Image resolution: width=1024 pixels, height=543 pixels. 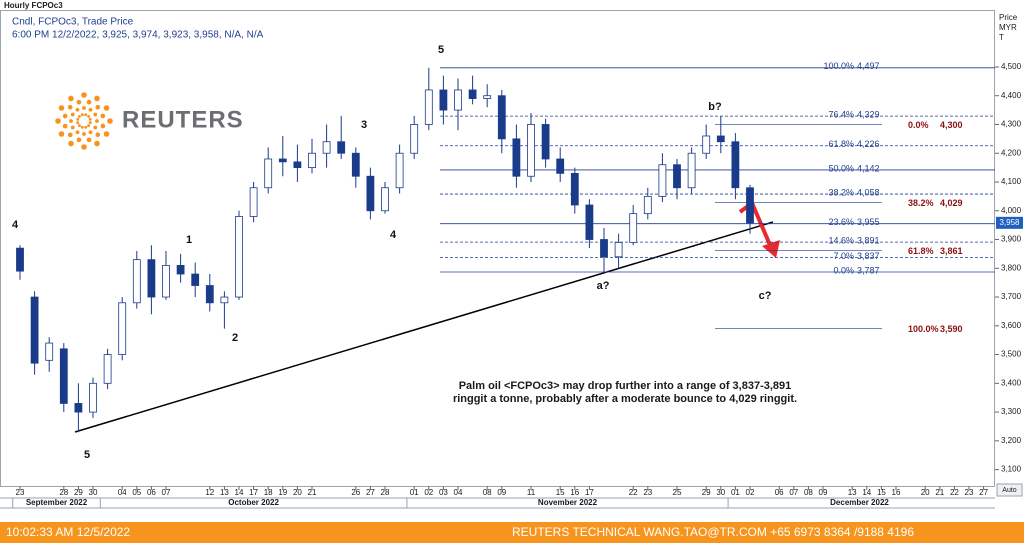 What do you see at coordinates (951, 329) in the screenshot?
I see `projection-value: 3,590` at bounding box center [951, 329].